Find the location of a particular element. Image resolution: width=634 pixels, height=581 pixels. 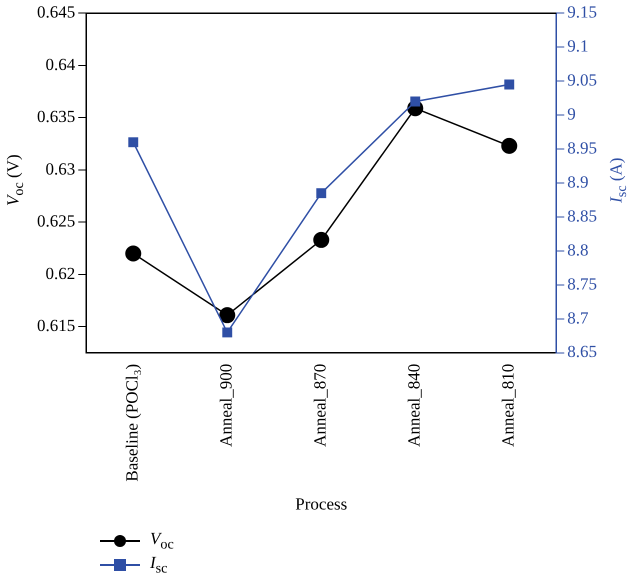

y2-tick-label: 9.1 is located at coordinates (577, 46).